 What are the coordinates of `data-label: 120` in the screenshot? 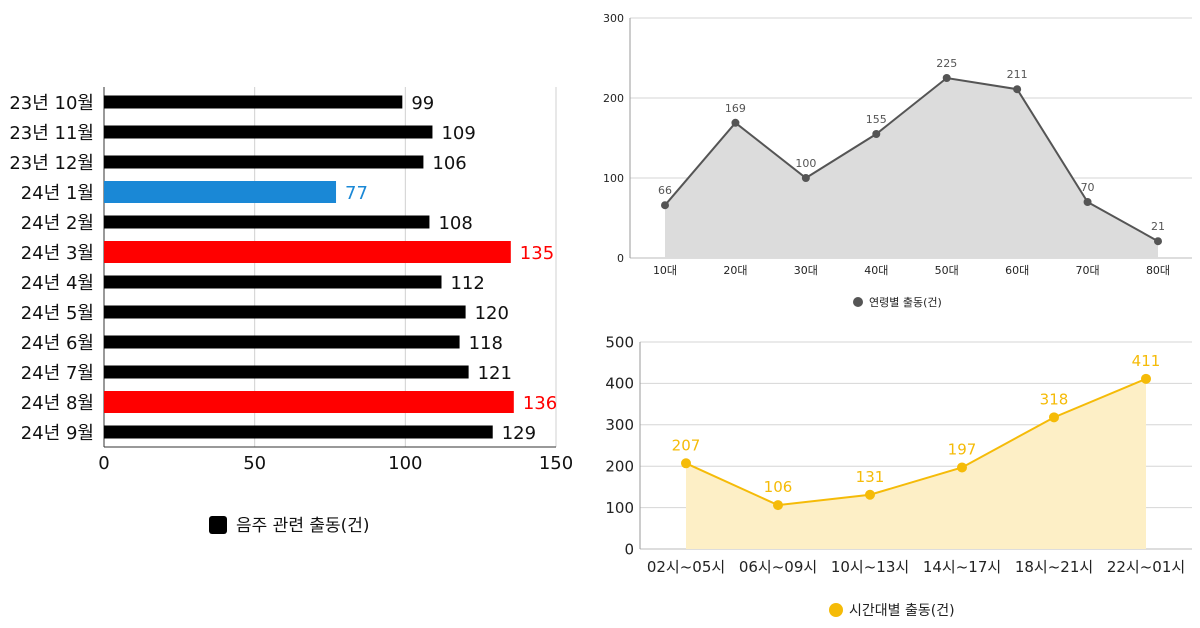 It's located at (492, 313).